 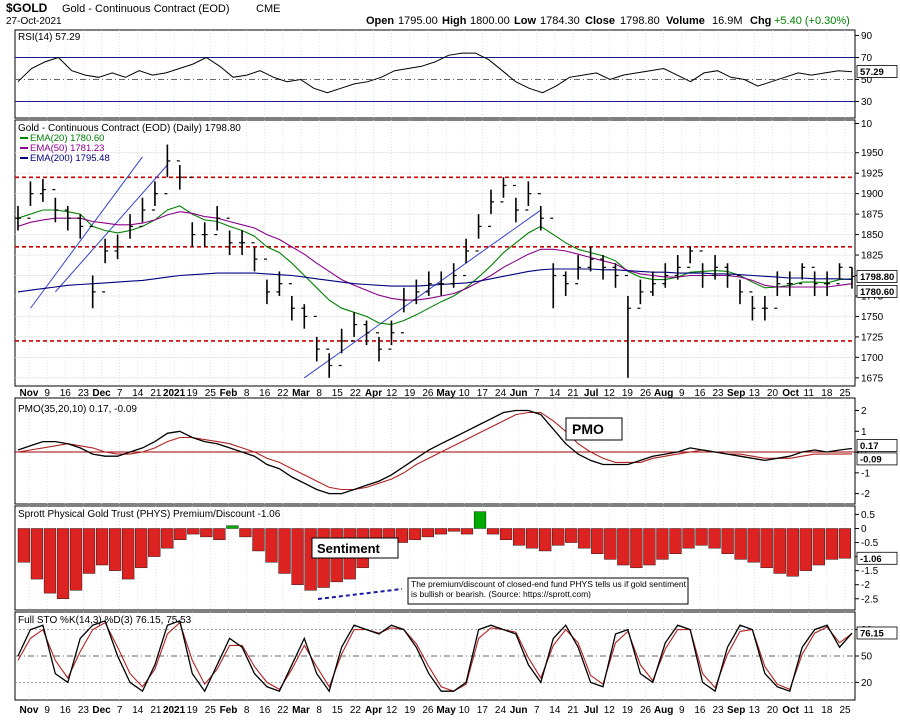 I want to click on price-tick-label: 1825, so click(x=872, y=256).